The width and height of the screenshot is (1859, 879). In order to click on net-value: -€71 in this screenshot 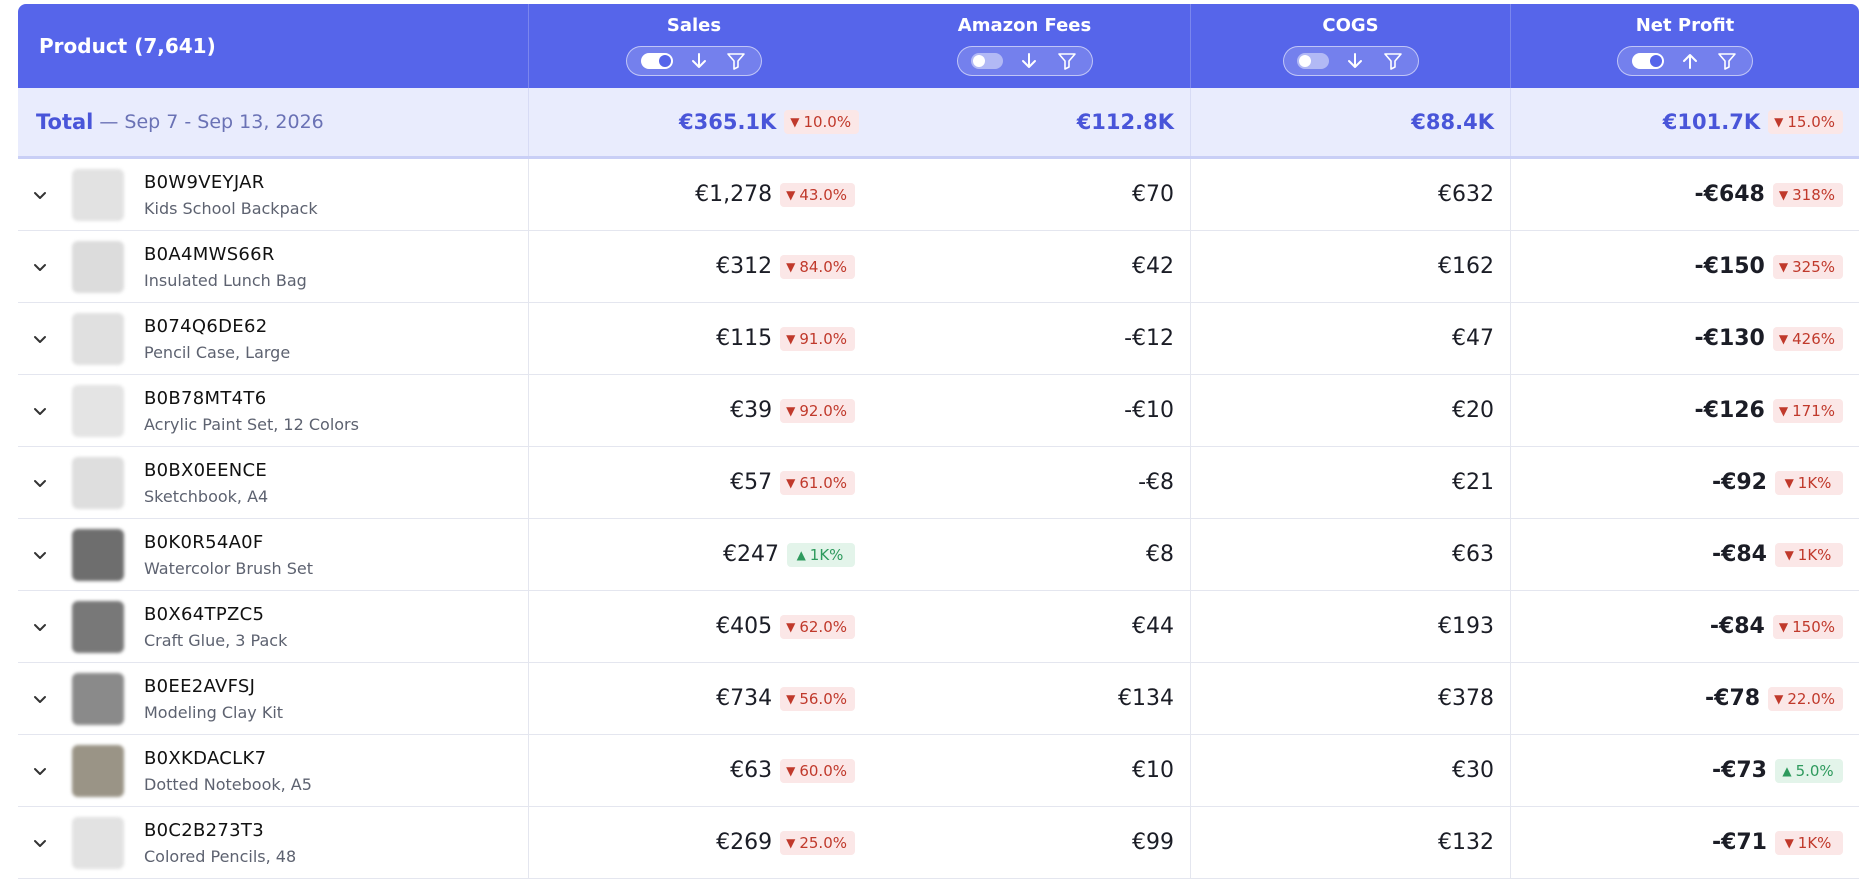, I will do `click(1739, 842)`.